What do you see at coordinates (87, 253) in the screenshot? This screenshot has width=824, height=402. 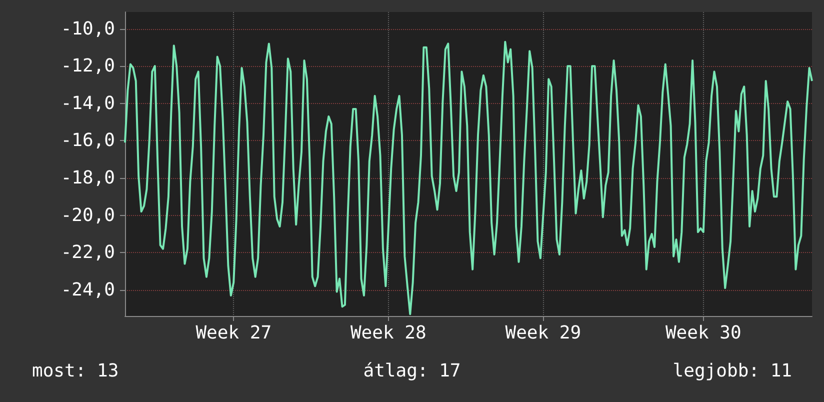 I see `y-tick-label: -22,0` at bounding box center [87, 253].